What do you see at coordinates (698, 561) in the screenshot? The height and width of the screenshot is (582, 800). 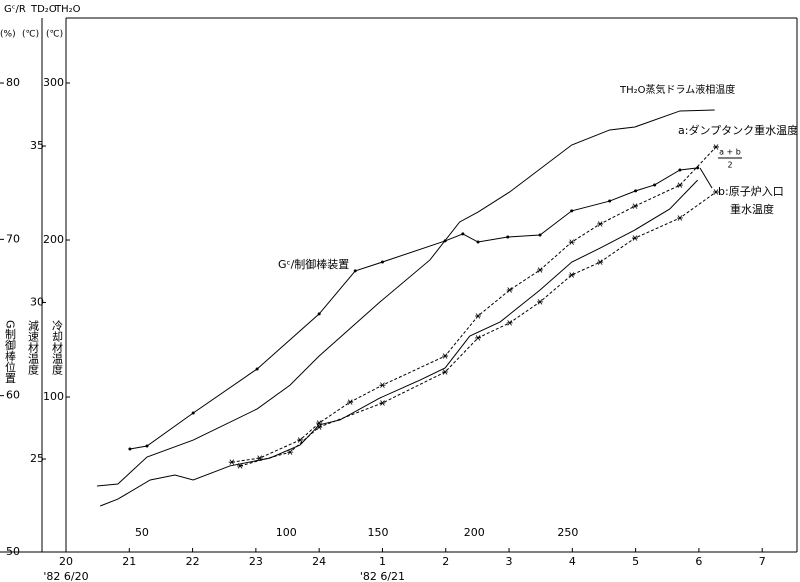 I see `x-tick-label: 6` at bounding box center [698, 561].